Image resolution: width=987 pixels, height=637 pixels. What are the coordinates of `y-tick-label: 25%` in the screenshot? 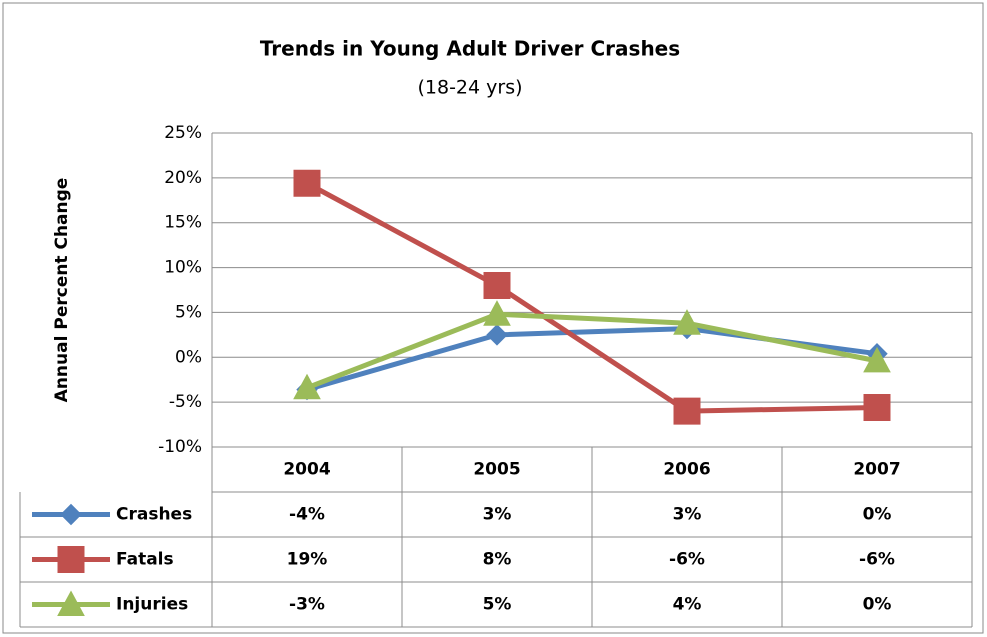 It's located at (183, 133).